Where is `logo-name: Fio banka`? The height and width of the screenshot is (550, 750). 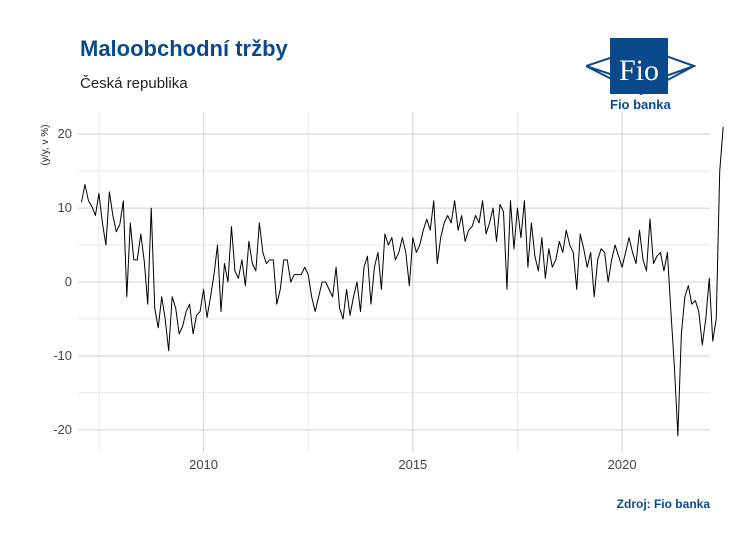
logo-name: Fio banka is located at coordinates (640, 104).